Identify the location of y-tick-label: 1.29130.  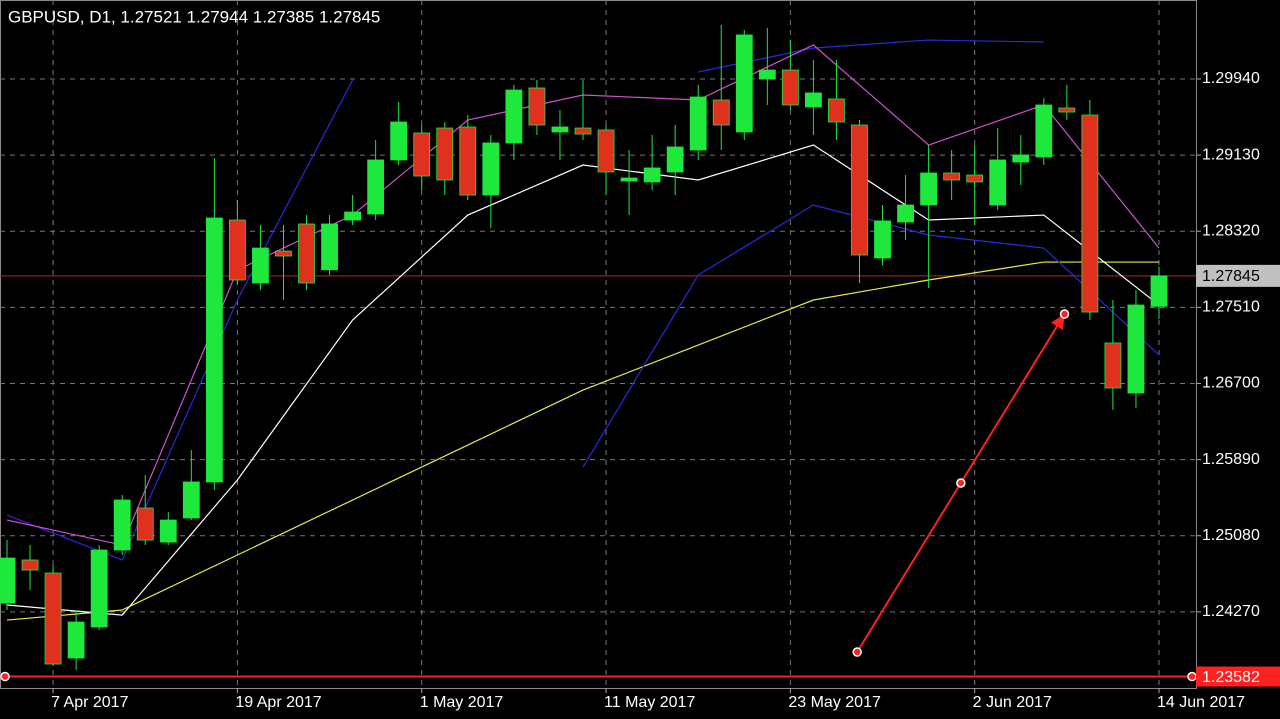
(1231, 154).